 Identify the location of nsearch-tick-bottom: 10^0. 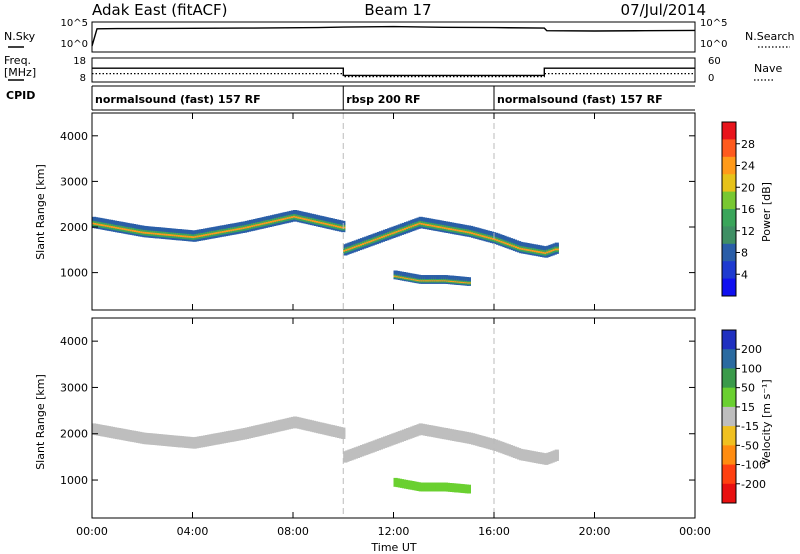
(713, 44).